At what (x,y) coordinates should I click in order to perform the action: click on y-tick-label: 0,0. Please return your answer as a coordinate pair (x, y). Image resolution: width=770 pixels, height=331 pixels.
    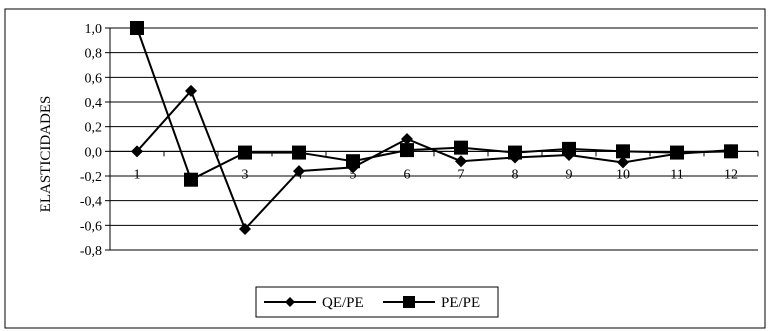
    Looking at the image, I should click on (94, 152).